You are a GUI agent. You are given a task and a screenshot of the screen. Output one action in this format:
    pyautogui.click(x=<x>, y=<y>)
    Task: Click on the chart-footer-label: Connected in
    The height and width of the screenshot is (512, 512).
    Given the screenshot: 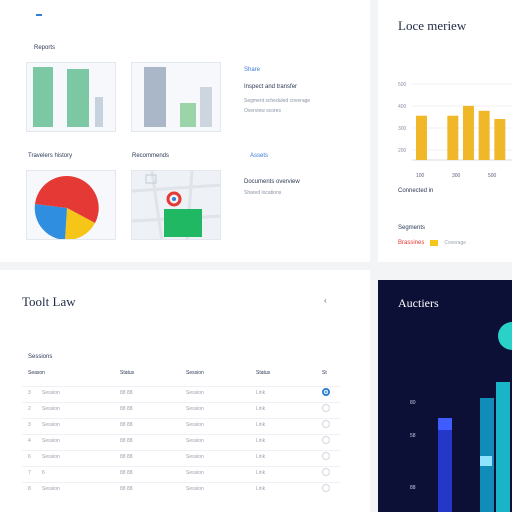 What is the action you would take?
    pyautogui.click(x=416, y=191)
    